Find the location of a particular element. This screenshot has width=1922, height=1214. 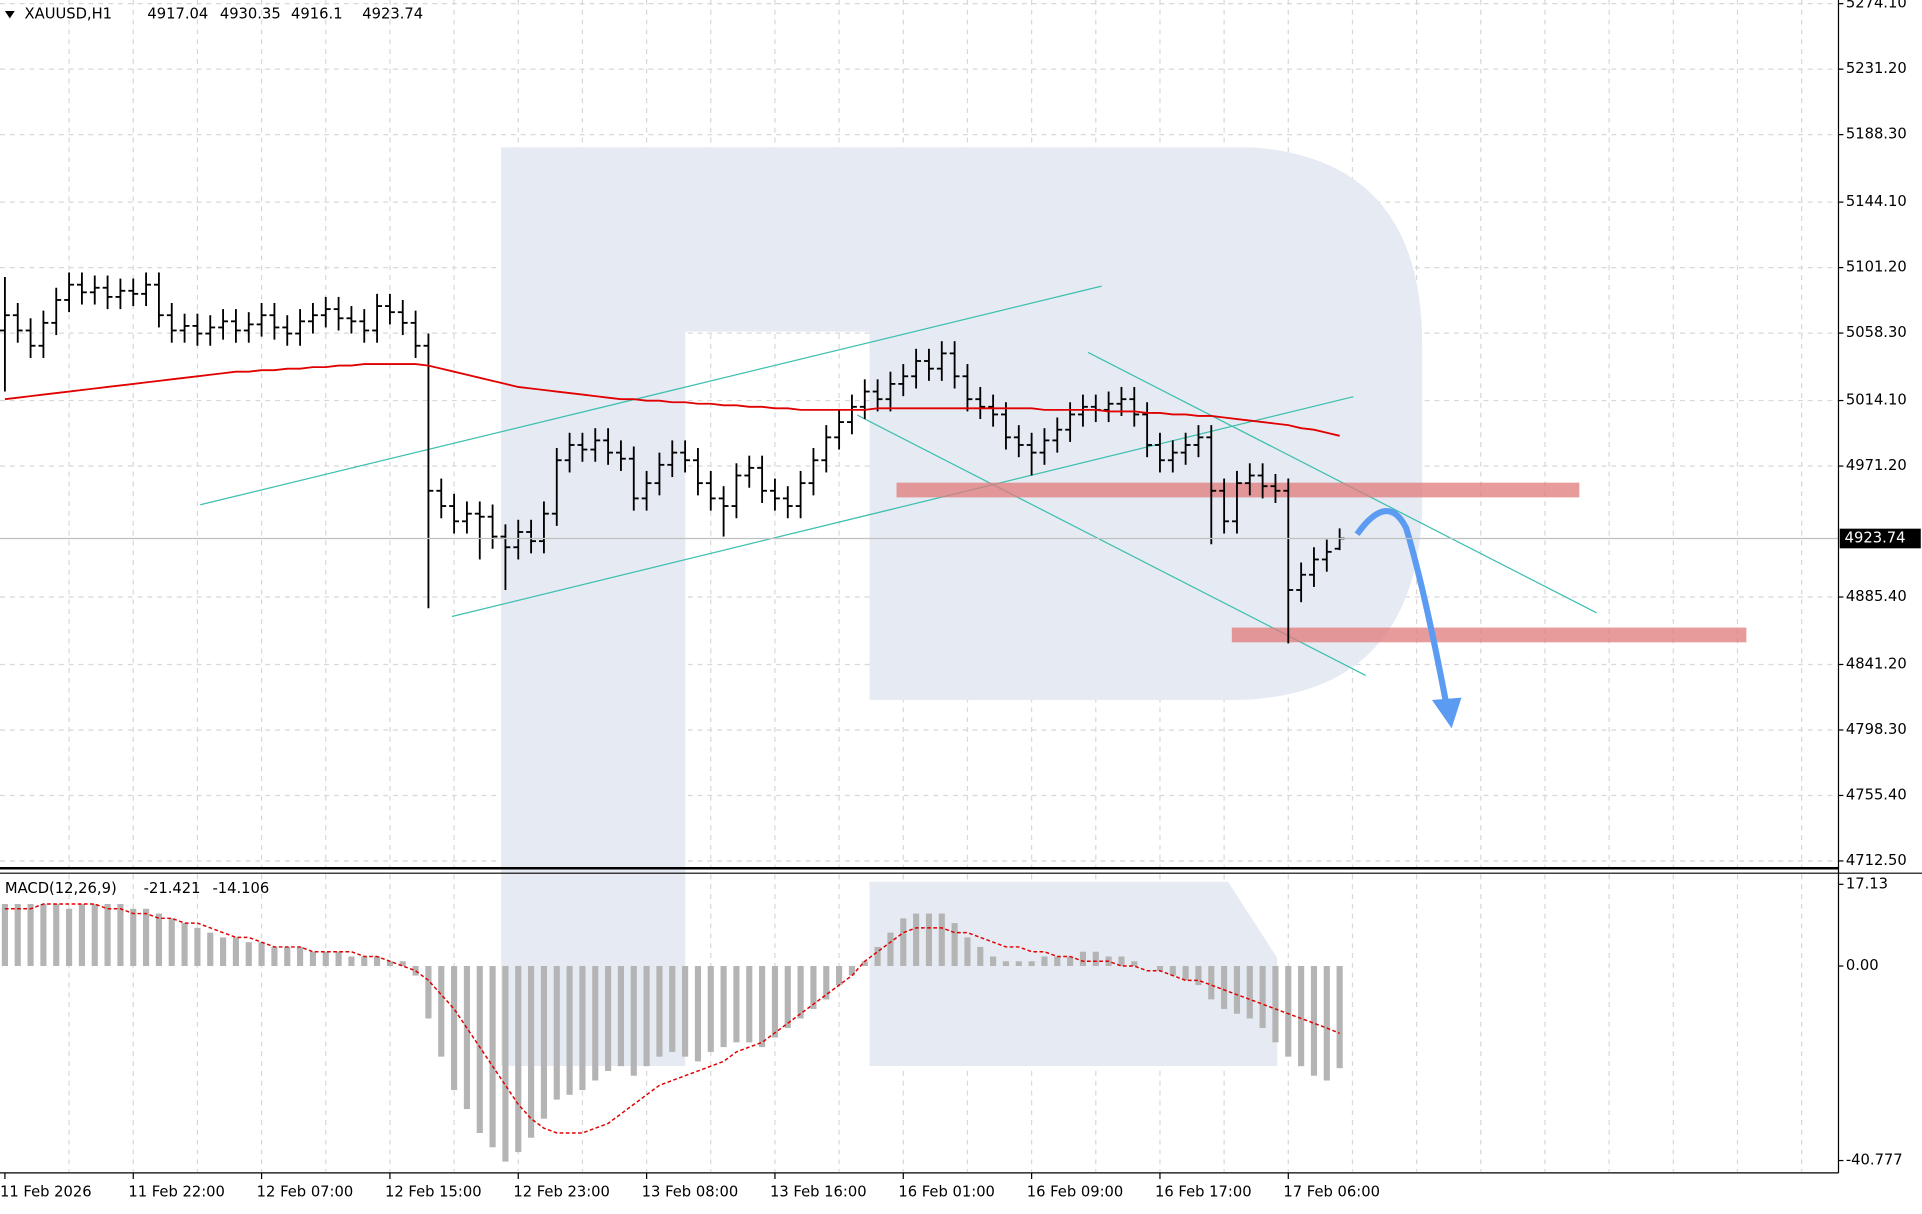

x-tick-label: 16 Feb 17:00 is located at coordinates (1203, 1192).